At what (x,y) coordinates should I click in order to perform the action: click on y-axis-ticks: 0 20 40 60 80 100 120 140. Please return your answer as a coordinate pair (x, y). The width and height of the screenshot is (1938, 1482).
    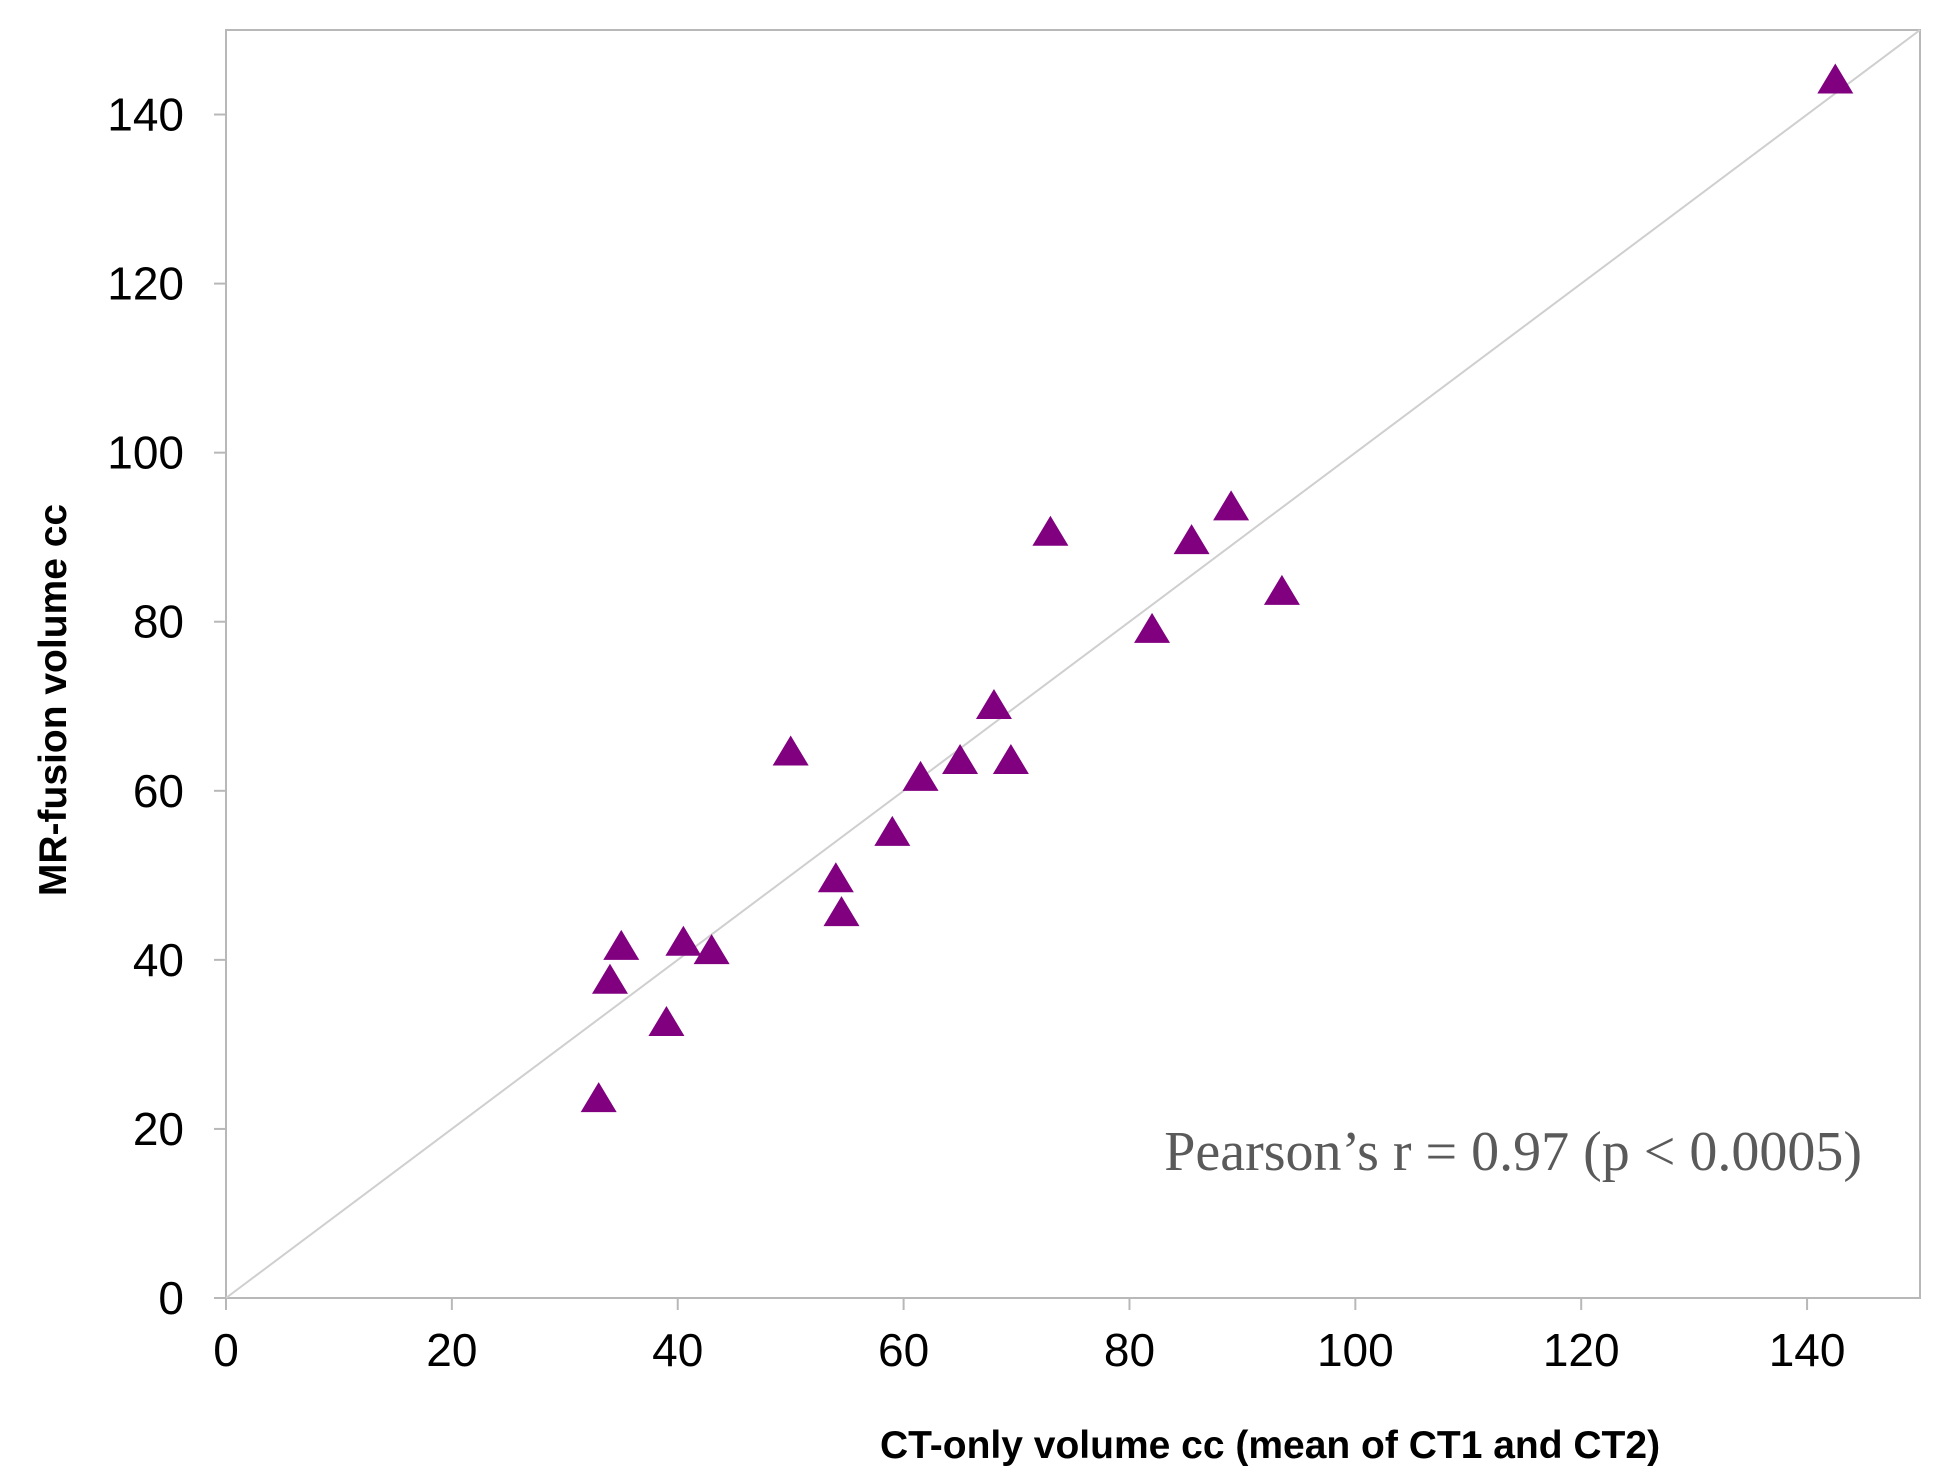
    Looking at the image, I should click on (166, 706).